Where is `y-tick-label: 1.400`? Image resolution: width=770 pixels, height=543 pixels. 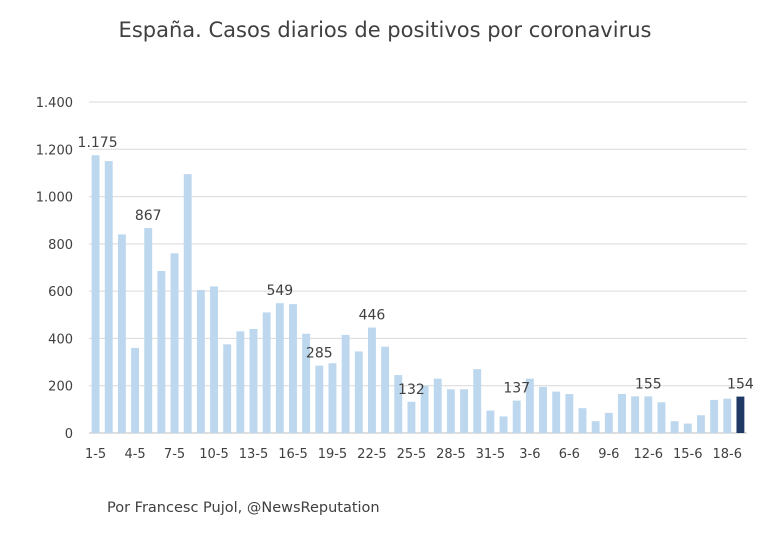
y-tick-label: 1.400 is located at coordinates (54, 103).